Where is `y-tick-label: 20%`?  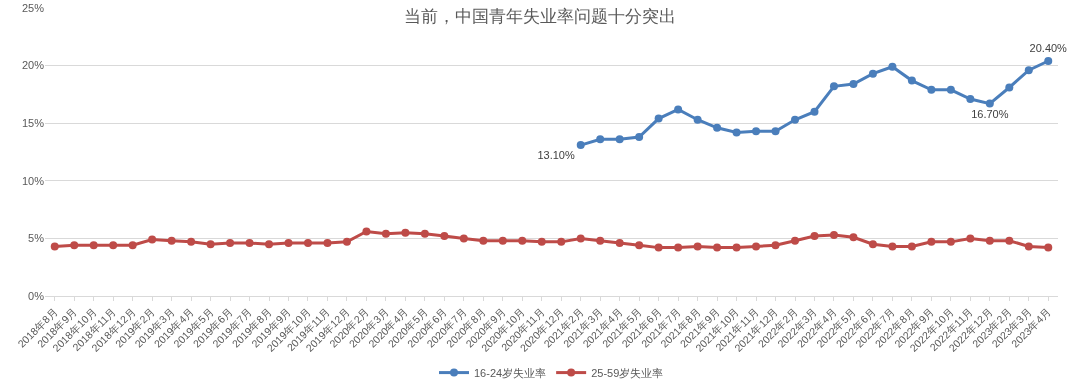 y-tick-label: 20% is located at coordinates (33, 65).